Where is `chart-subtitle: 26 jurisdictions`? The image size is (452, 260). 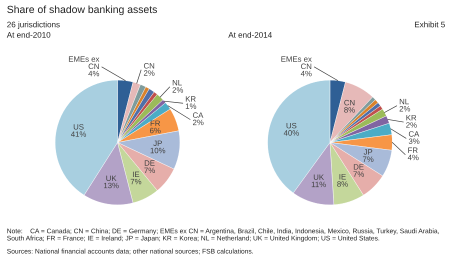 chart-subtitle: 26 jurisdictions is located at coordinates (33, 25).